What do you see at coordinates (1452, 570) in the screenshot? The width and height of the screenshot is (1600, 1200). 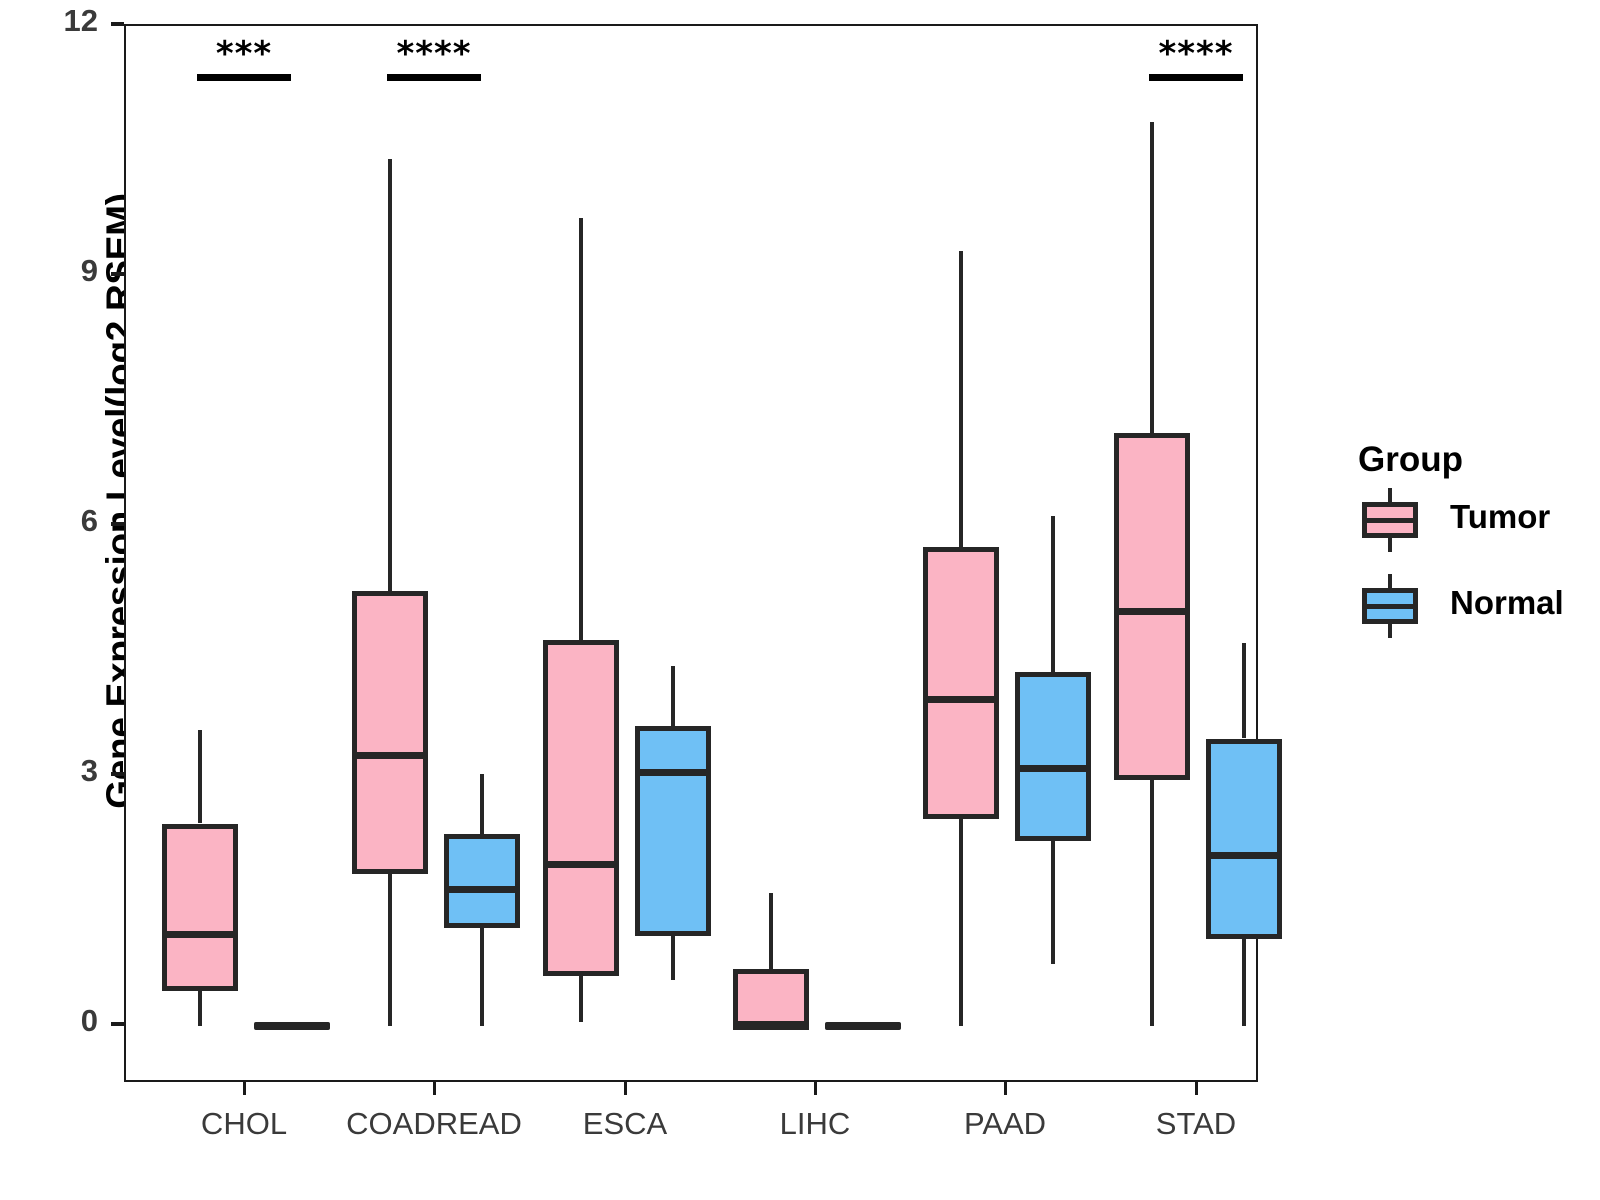 I see `legend-items: Tumor Normal` at bounding box center [1452, 570].